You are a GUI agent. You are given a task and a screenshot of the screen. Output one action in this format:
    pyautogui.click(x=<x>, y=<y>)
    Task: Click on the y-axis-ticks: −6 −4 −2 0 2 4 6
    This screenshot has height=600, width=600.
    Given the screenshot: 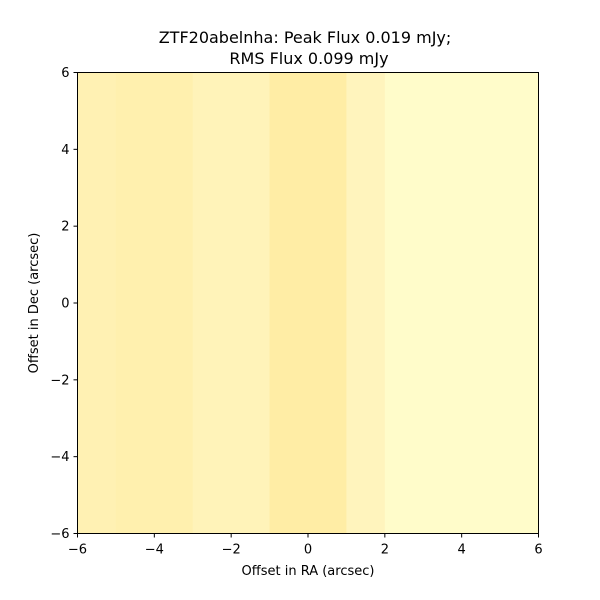 What is the action you would take?
    pyautogui.click(x=64, y=304)
    